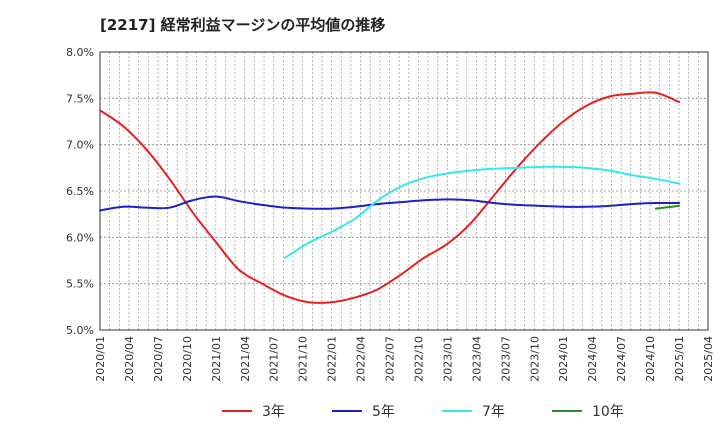  I want to click on x-tick-label: 2023/01, so click(447, 359).